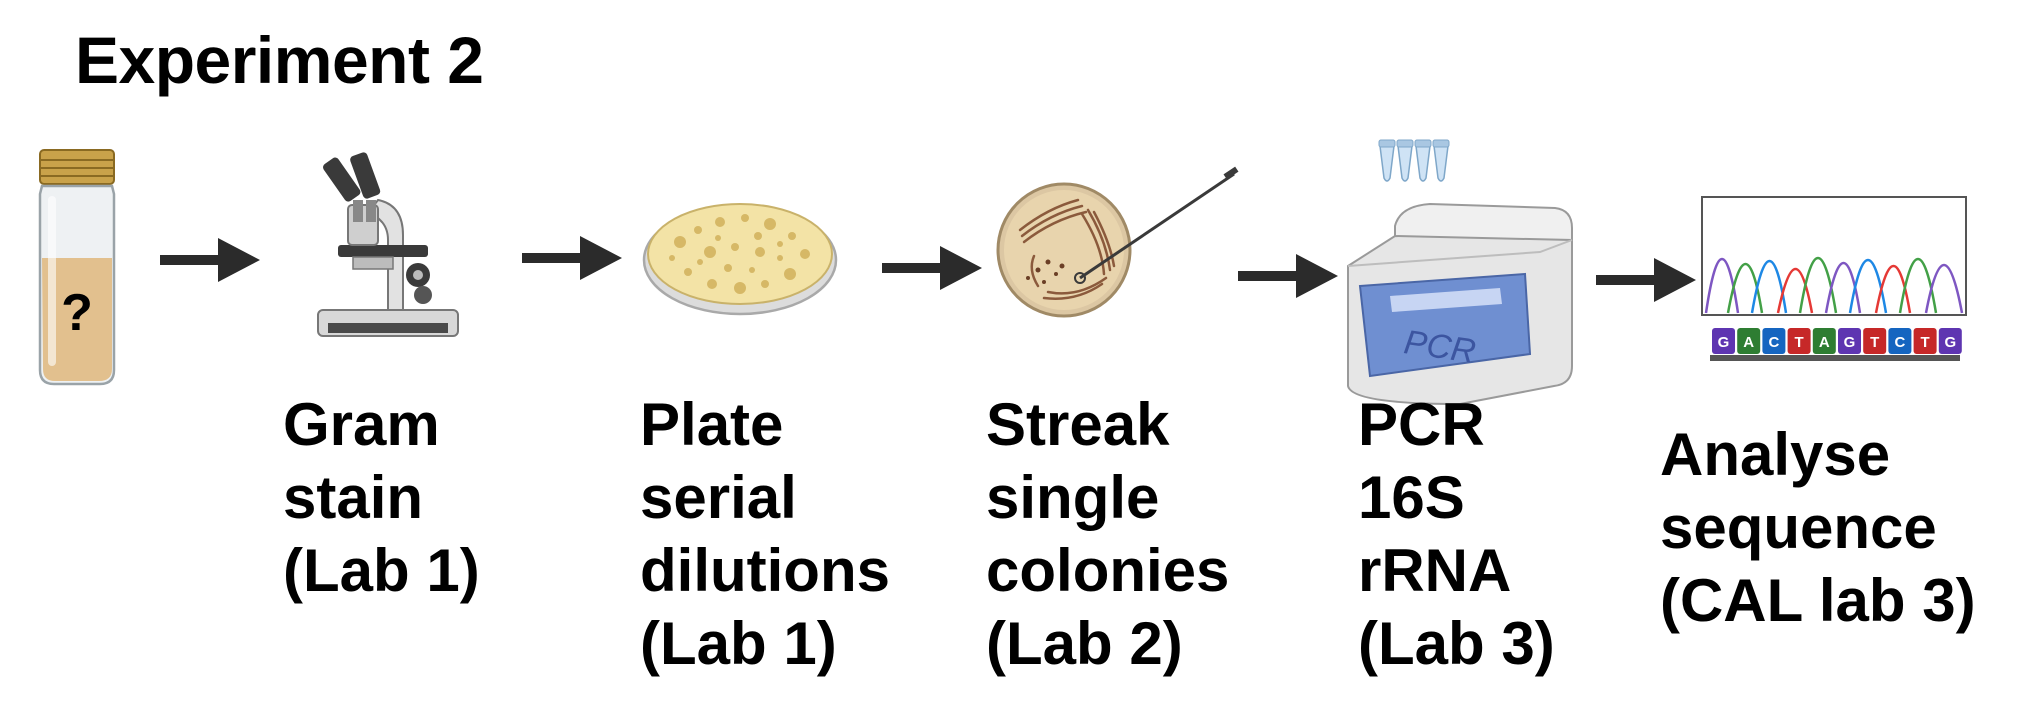 Image resolution: width=2033 pixels, height=716 pixels. Describe the element at coordinates (1108, 570) in the screenshot. I see `label-line: colonies` at that location.